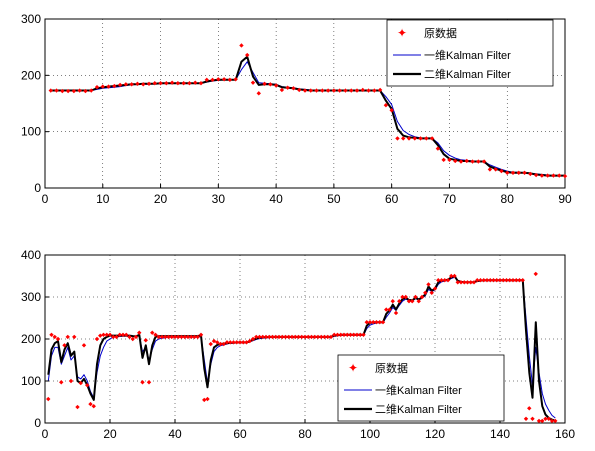  I want to click on top-legend-raw-marker: ✦, so click(402, 33).